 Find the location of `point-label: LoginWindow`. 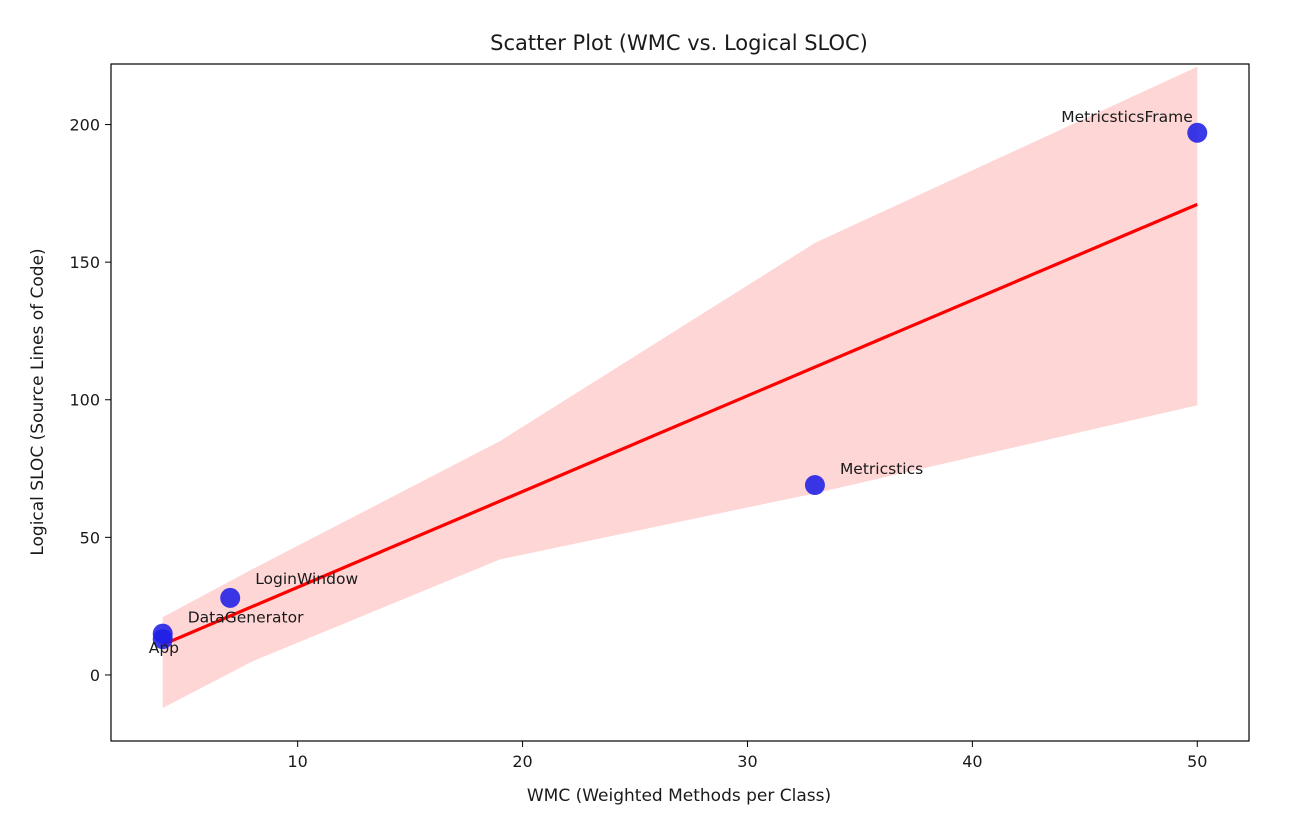

point-label: LoginWindow is located at coordinates (306, 579).